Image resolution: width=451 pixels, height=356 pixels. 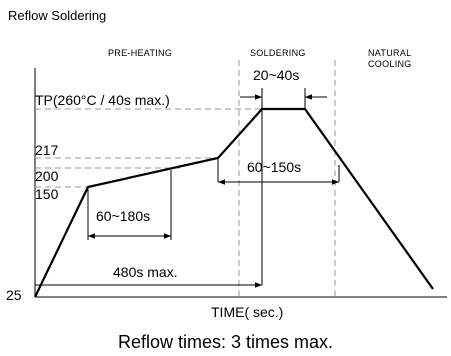 I want to click on label-217: 217, so click(x=47, y=150).